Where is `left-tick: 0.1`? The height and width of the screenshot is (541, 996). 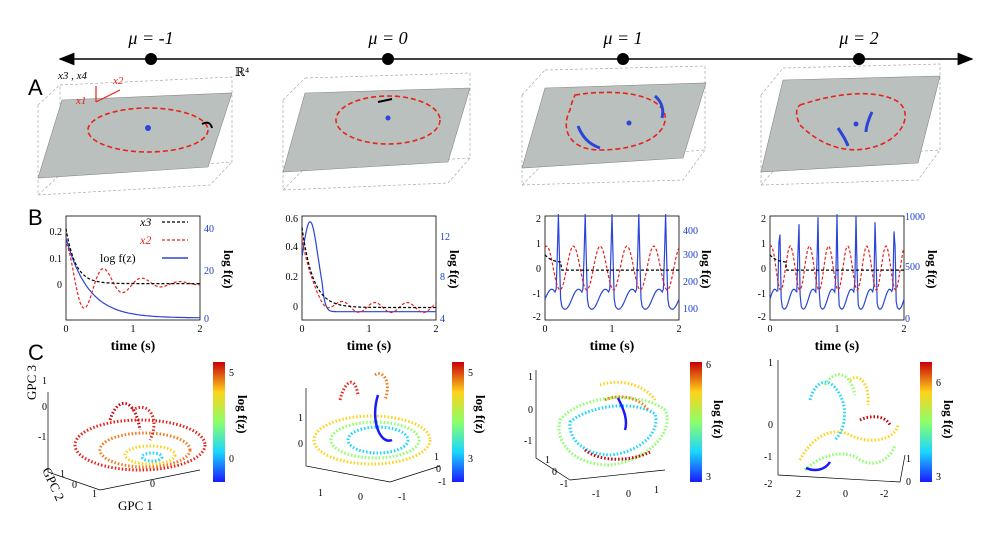
left-tick: 0.1 is located at coordinates (56, 259).